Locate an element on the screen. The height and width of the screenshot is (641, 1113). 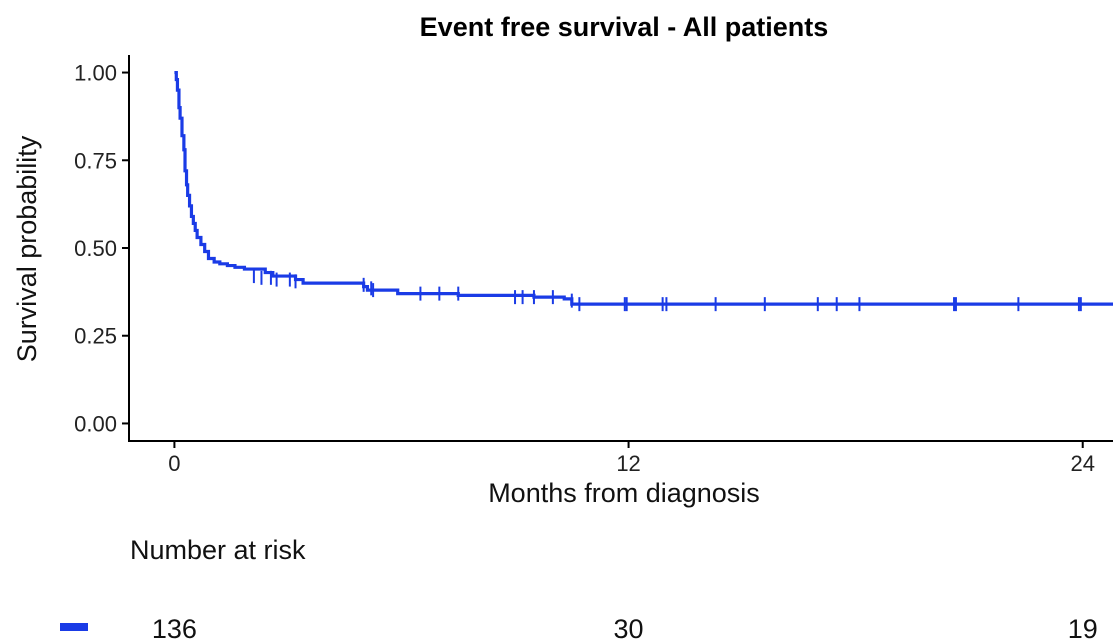
chart-title: Event free survival - All patients is located at coordinates (624, 27).